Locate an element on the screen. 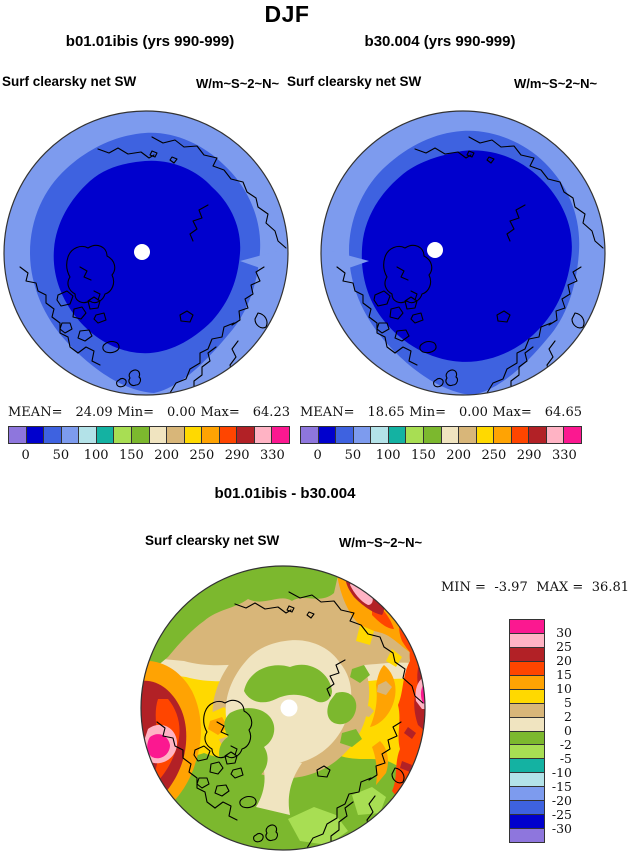 The image size is (632, 851). diff-colorbar is located at coordinates (527, 731).